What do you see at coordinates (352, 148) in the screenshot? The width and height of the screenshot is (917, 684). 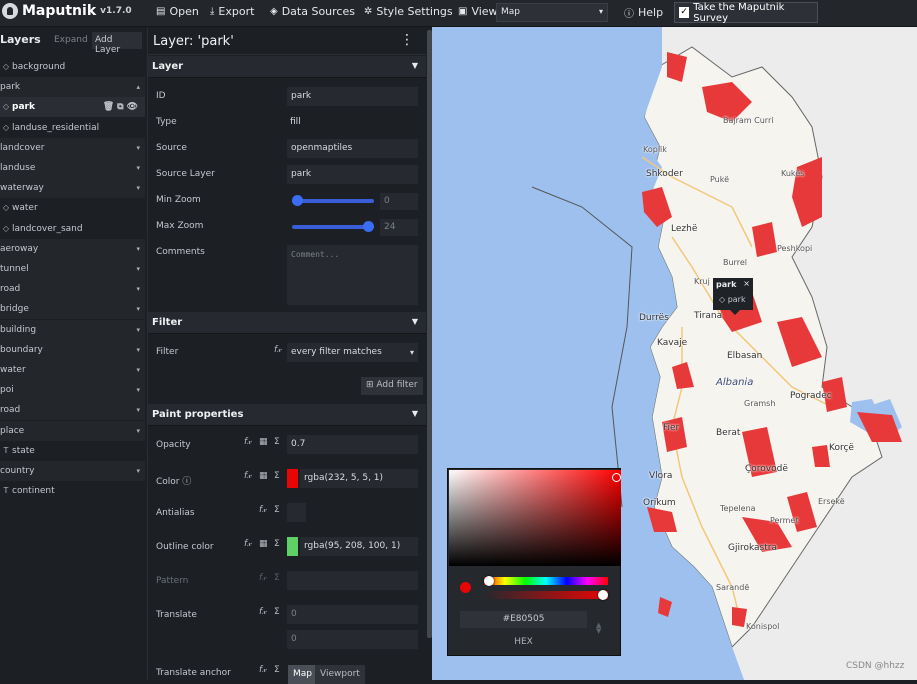 I see `source-input: openmaptiles` at bounding box center [352, 148].